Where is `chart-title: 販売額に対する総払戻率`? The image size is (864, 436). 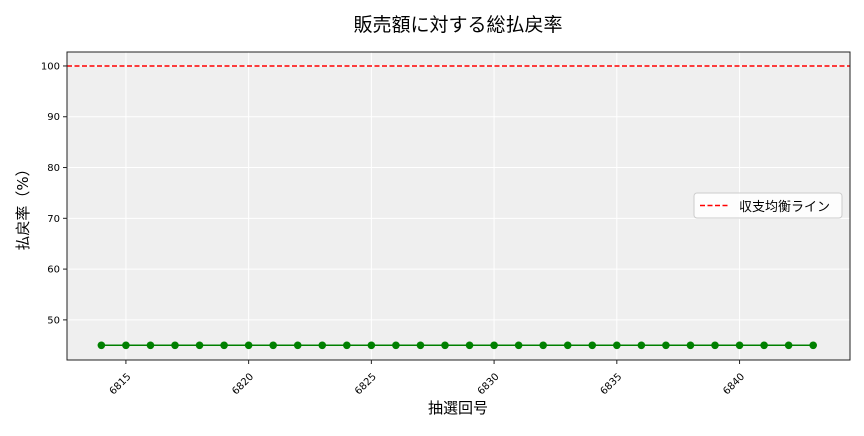 chart-title: 販売額に対する総払戻率 is located at coordinates (457, 25).